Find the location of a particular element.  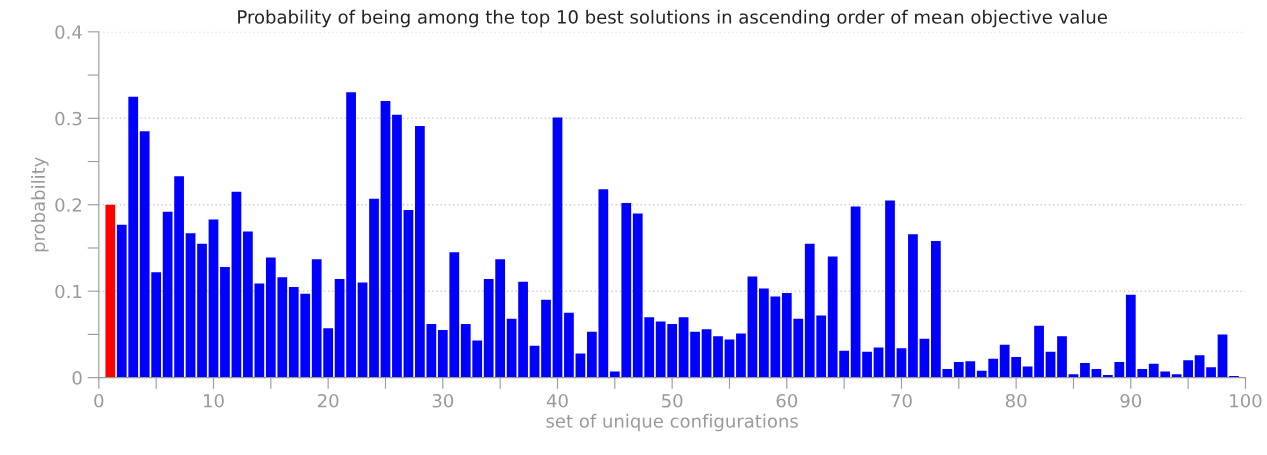

y-tick-label: 0.3 is located at coordinates (68, 118).